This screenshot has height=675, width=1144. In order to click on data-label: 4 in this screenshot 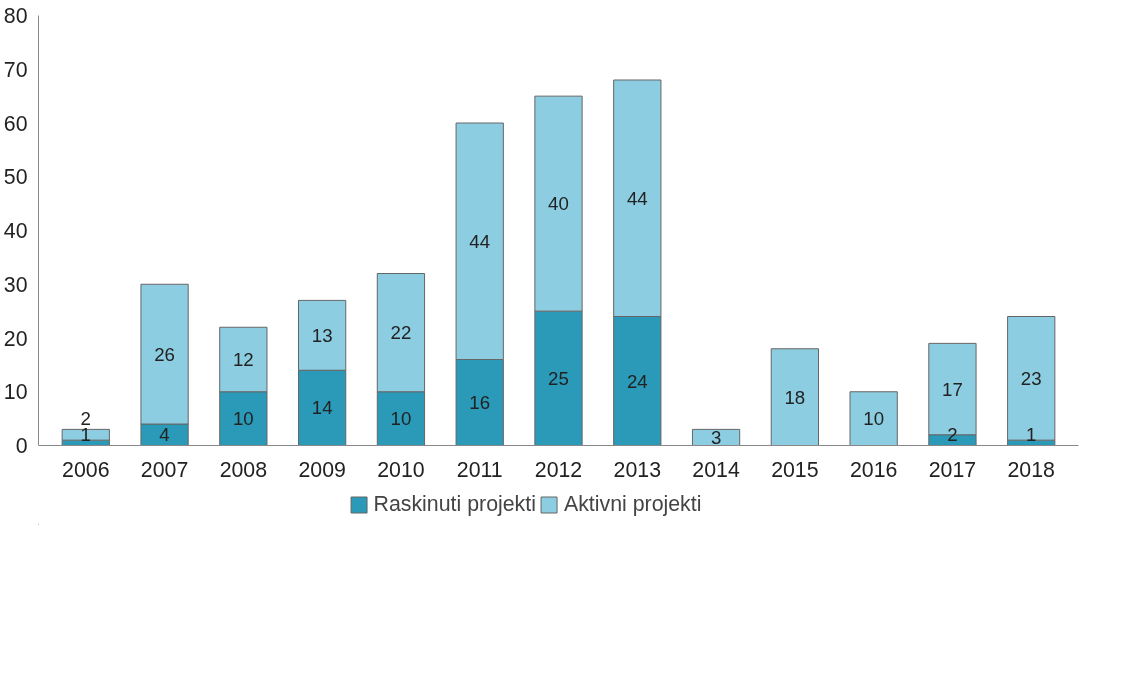, I will do `click(164, 435)`.